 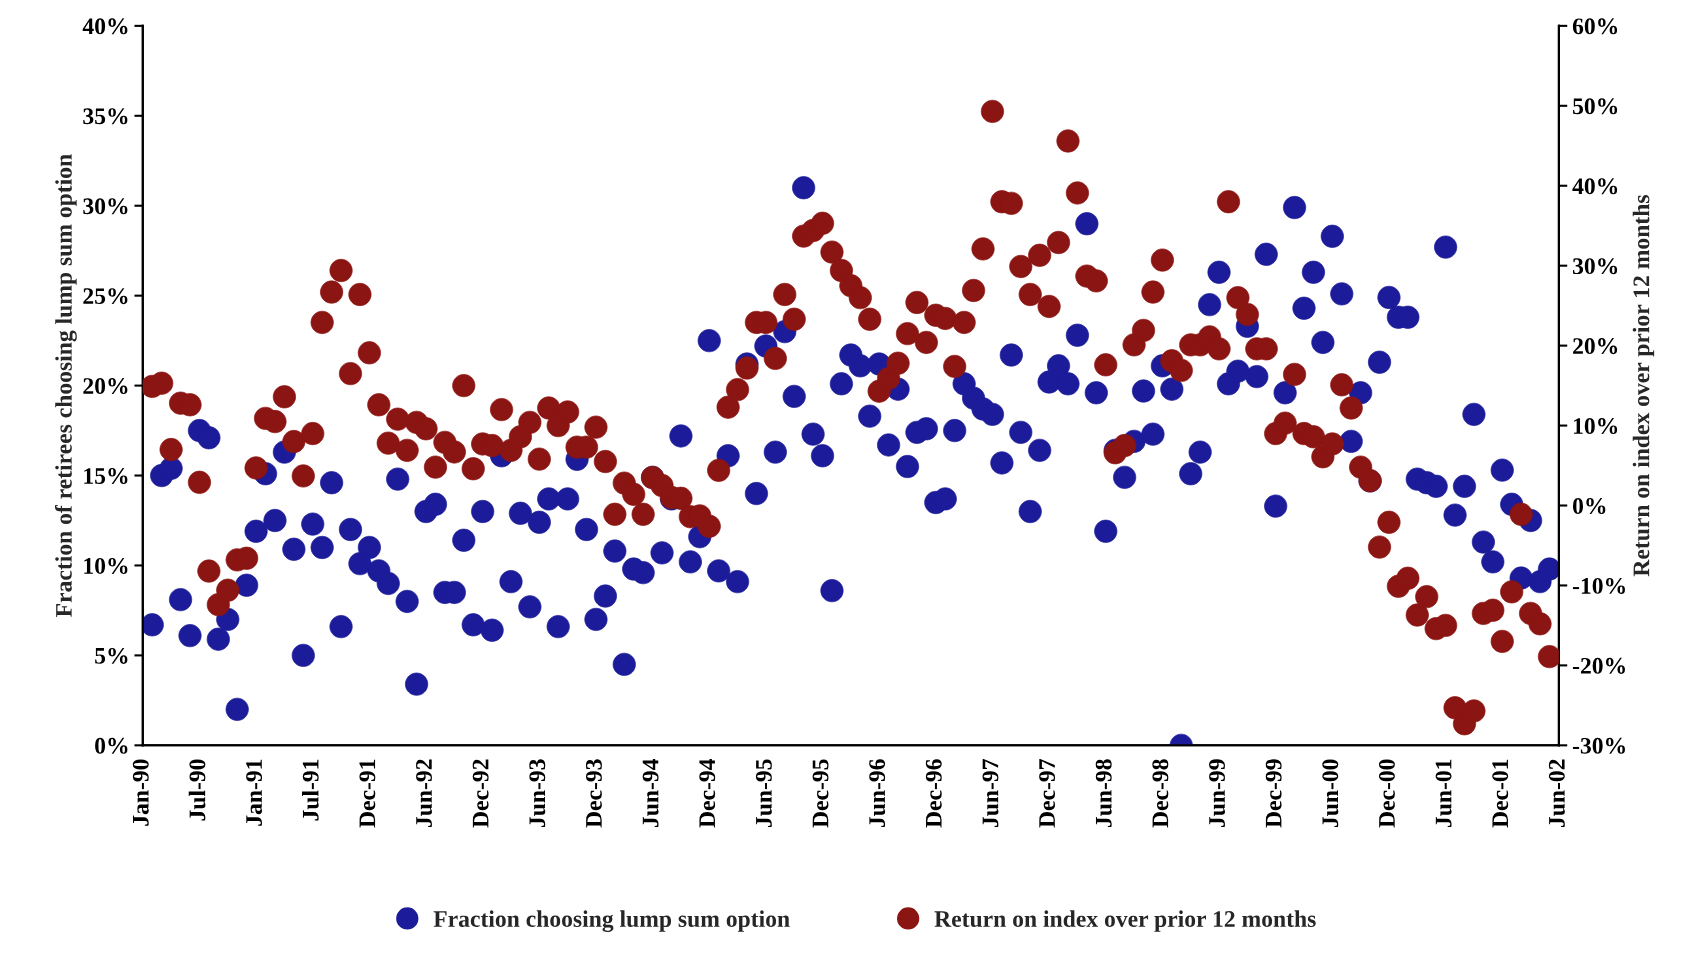 I want to click on y-tick-label: 0%, so click(x=111, y=745).